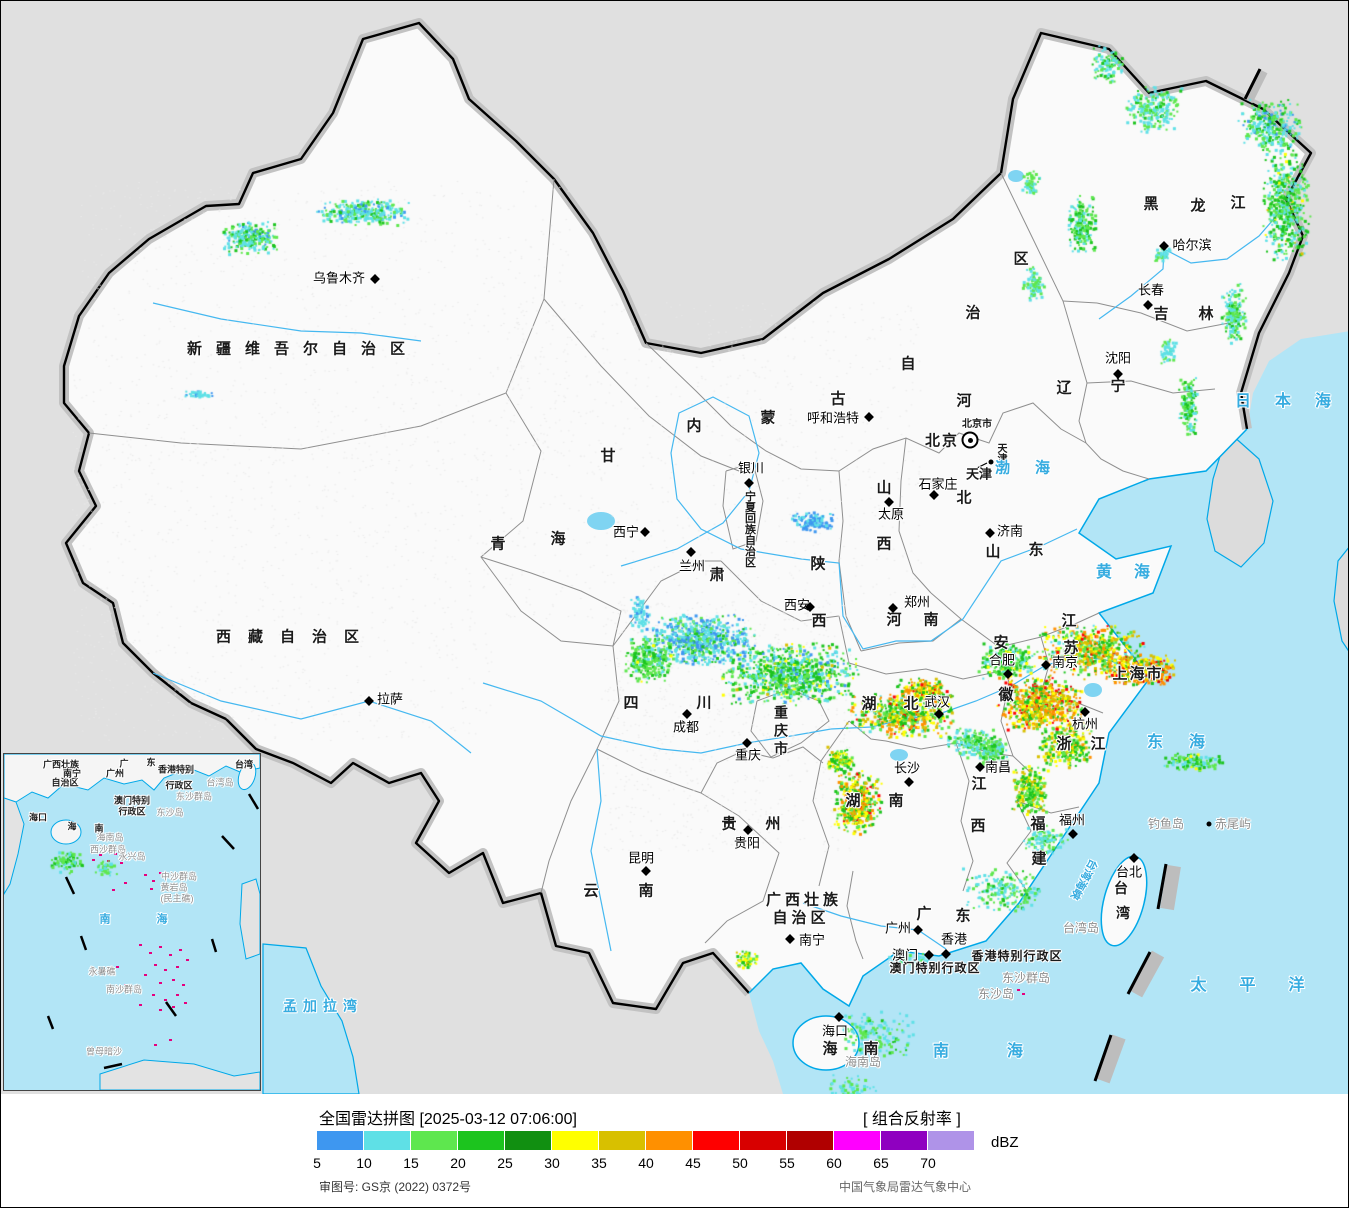 The height and width of the screenshot is (1208, 1349). What do you see at coordinates (311, 1018) in the screenshot?
I see `bay-of-bengal` at bounding box center [311, 1018].